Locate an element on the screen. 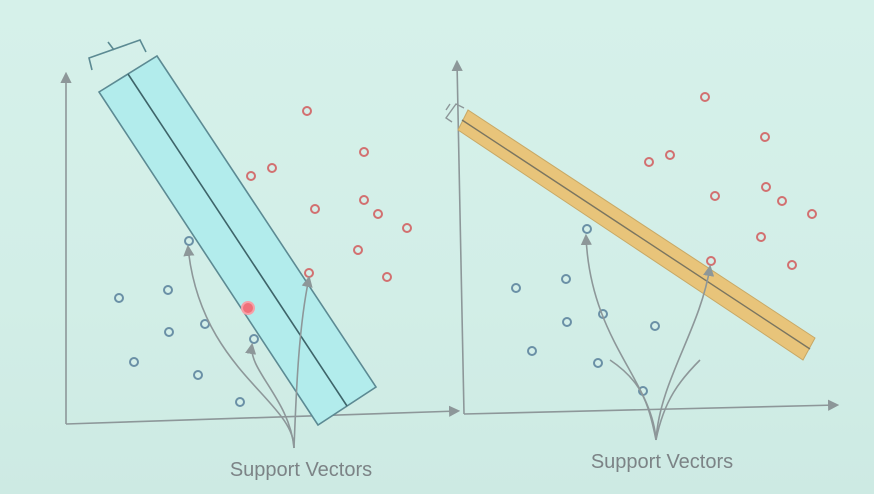  arrow-to-blue-sv is located at coordinates (618, 337).